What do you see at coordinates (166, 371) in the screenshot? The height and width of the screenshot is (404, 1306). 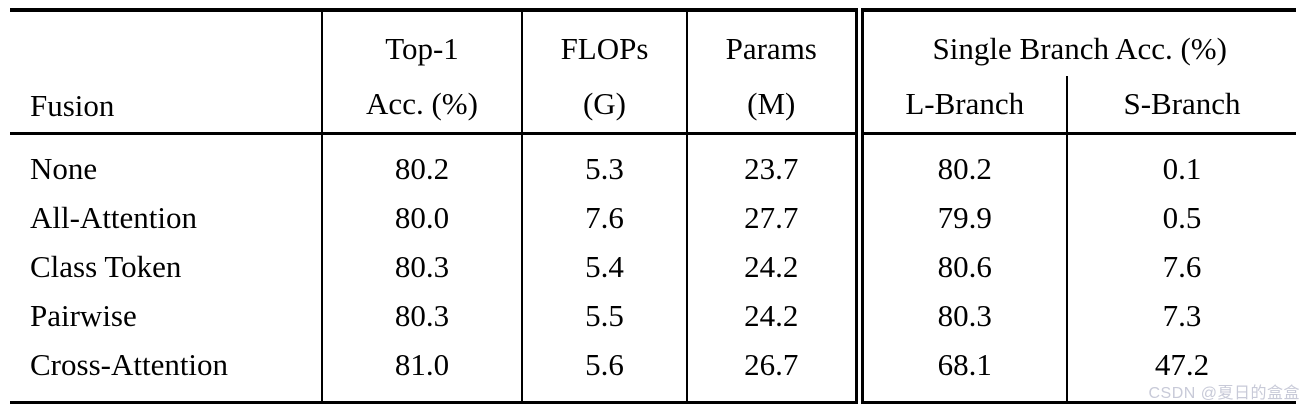 I see `cell-fusion: Cross-Attention` at bounding box center [166, 371].